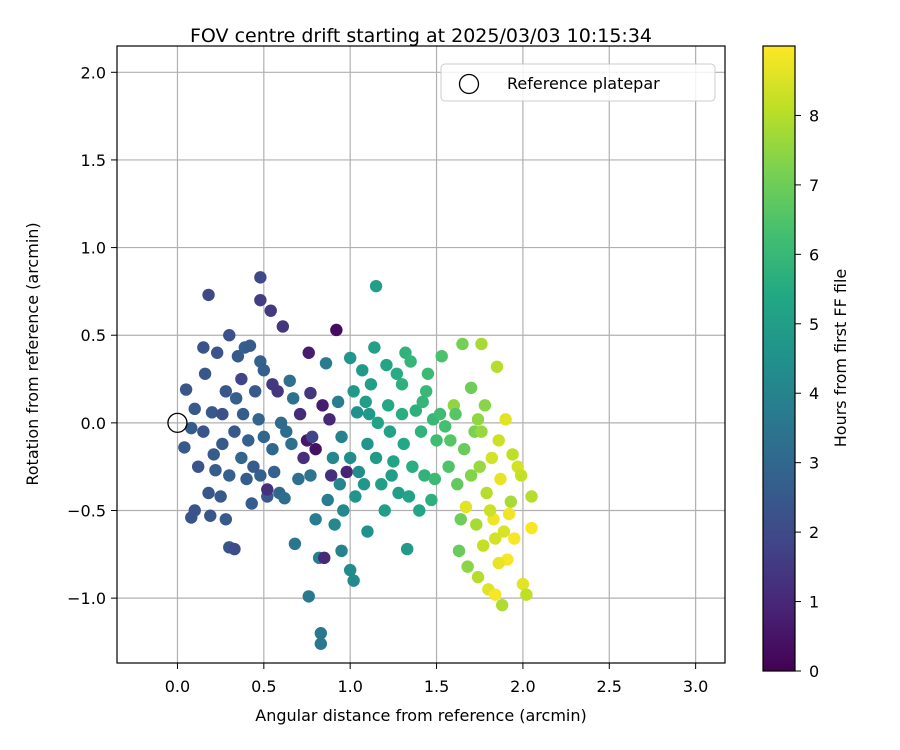  I want to click on colorbar-tick-label: 5, so click(814, 324).